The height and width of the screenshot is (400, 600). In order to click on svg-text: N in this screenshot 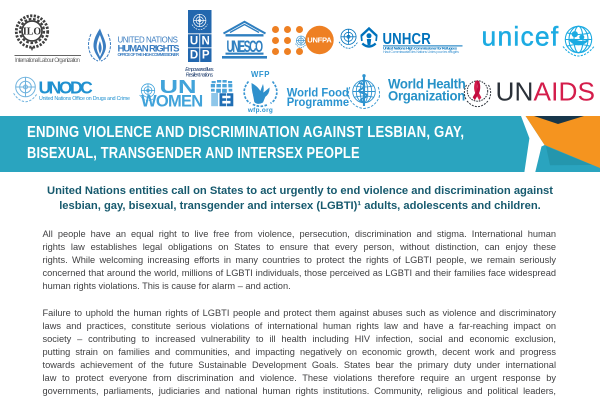, I will do `click(206, 42)`.